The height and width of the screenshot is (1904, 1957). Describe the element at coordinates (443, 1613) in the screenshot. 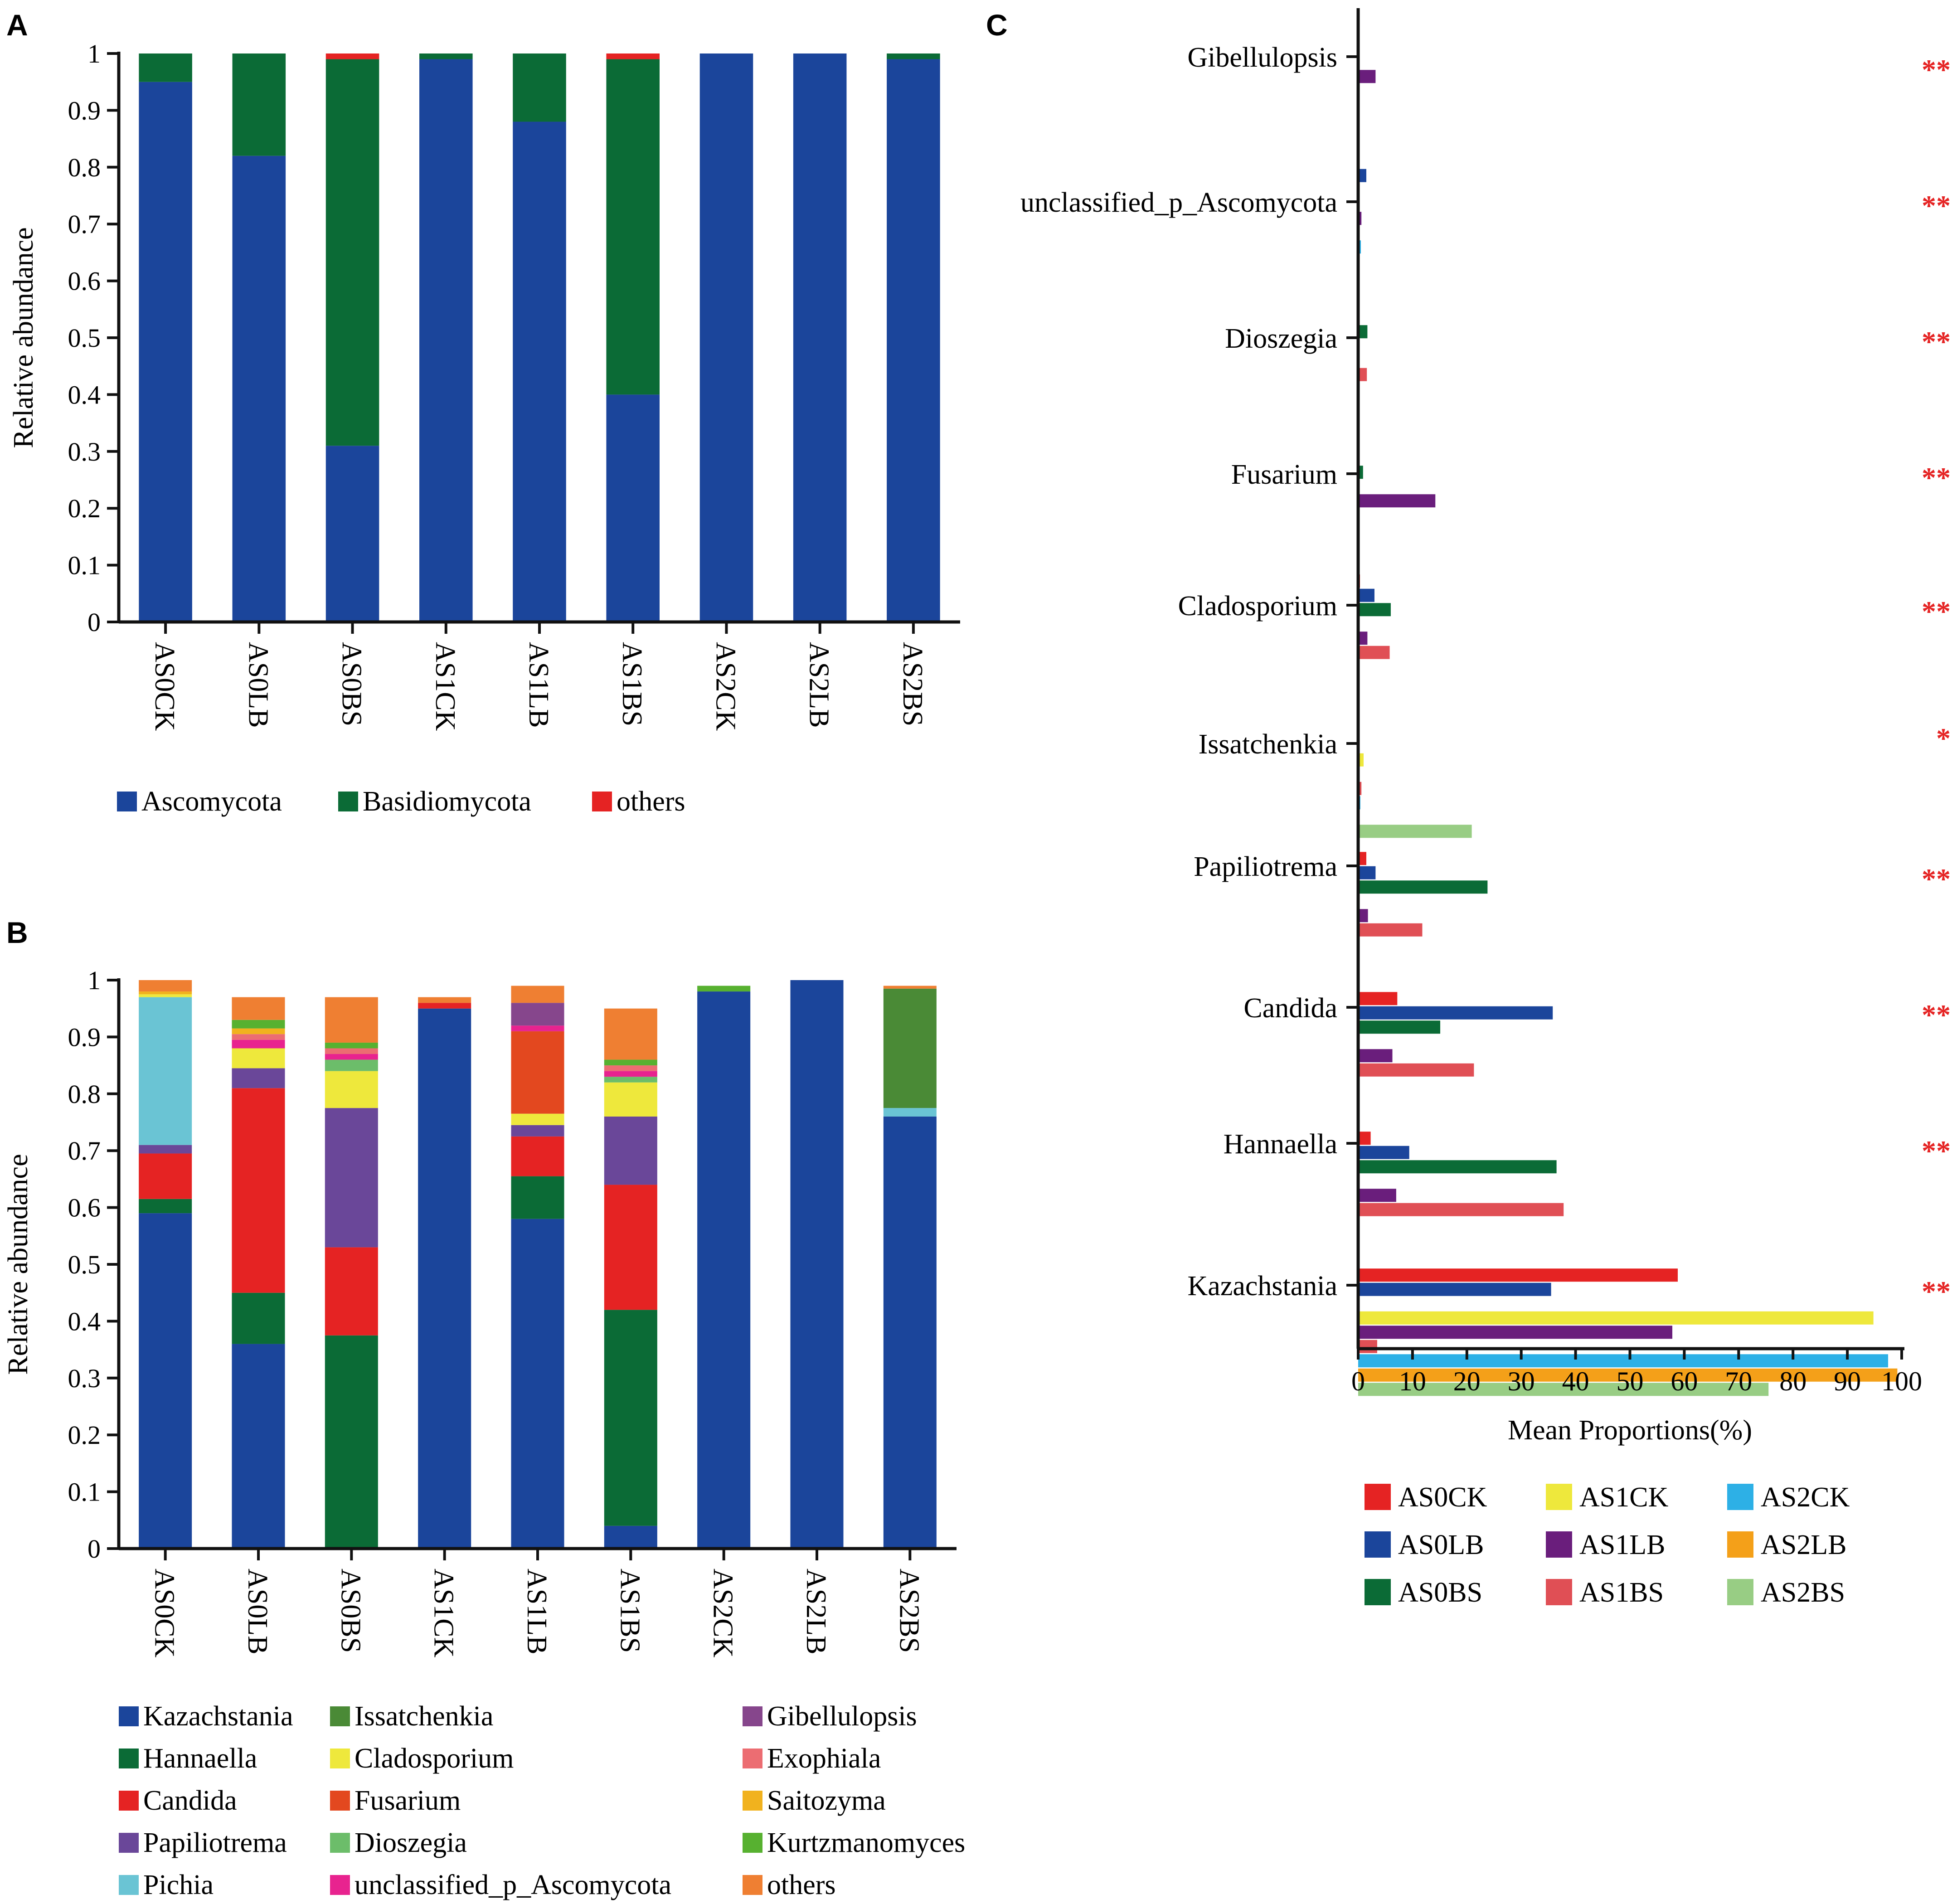

I see `x-tick-label-b-as1ck: AS1CK` at that location.